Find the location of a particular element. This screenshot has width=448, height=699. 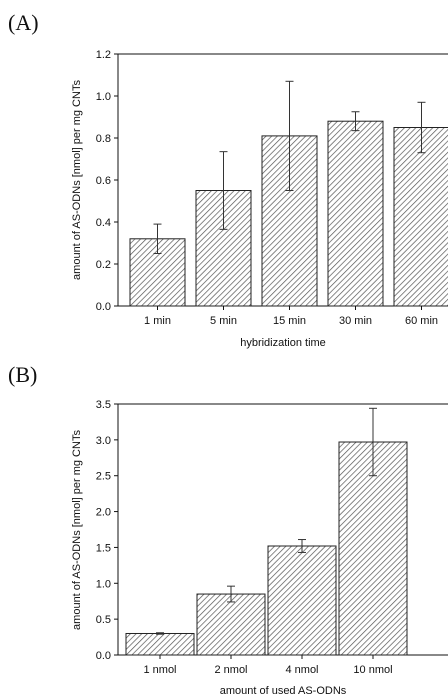

panel-a-label: (A) is located at coordinates (23, 22).